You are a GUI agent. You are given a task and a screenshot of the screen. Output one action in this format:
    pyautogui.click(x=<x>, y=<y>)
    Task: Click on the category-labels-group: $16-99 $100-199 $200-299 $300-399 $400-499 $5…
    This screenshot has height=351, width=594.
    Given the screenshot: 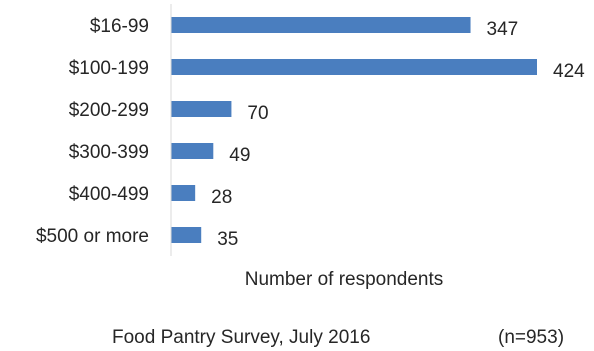 What is the action you would take?
    pyautogui.click(x=92, y=131)
    